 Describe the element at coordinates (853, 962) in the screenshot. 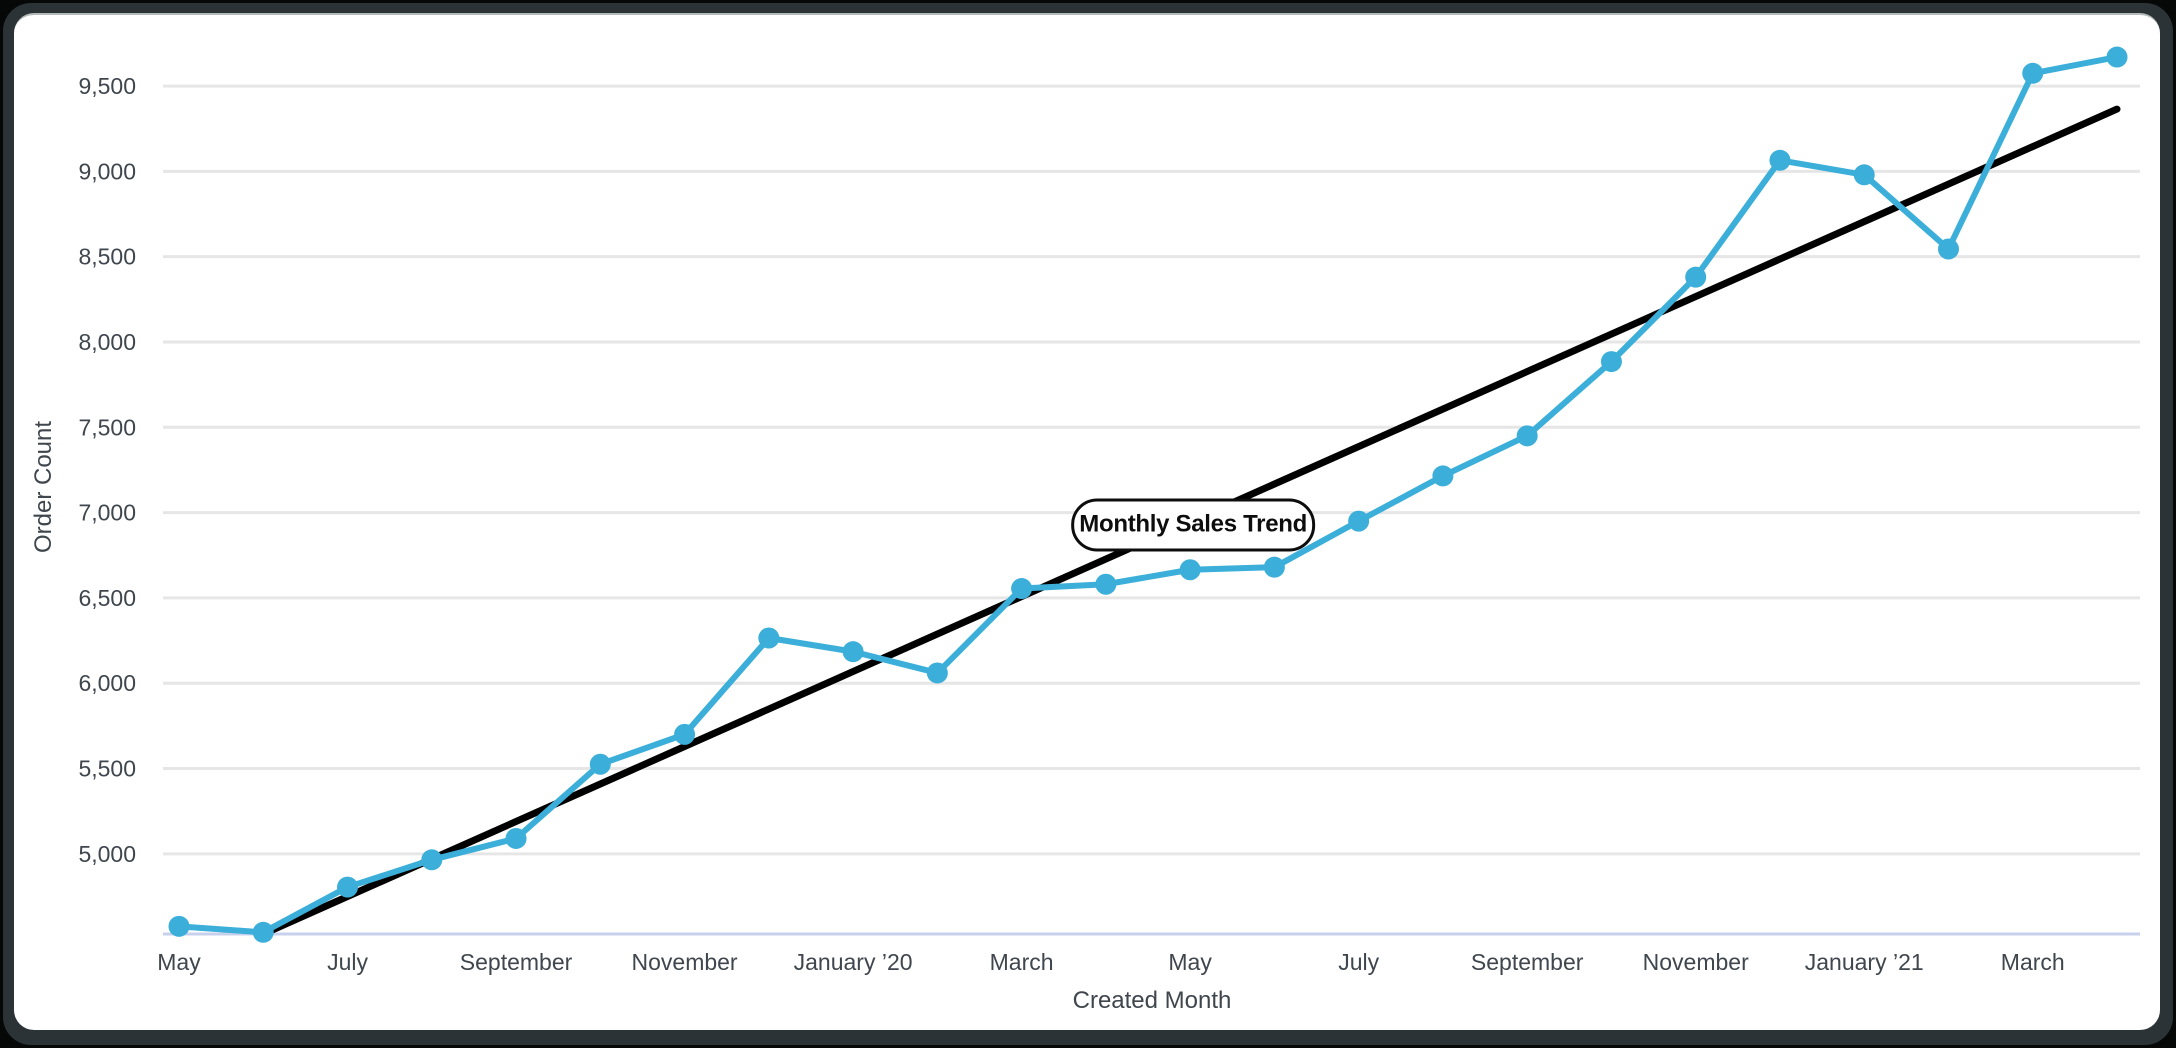

I see `x-tick-label: January ’20` at that location.